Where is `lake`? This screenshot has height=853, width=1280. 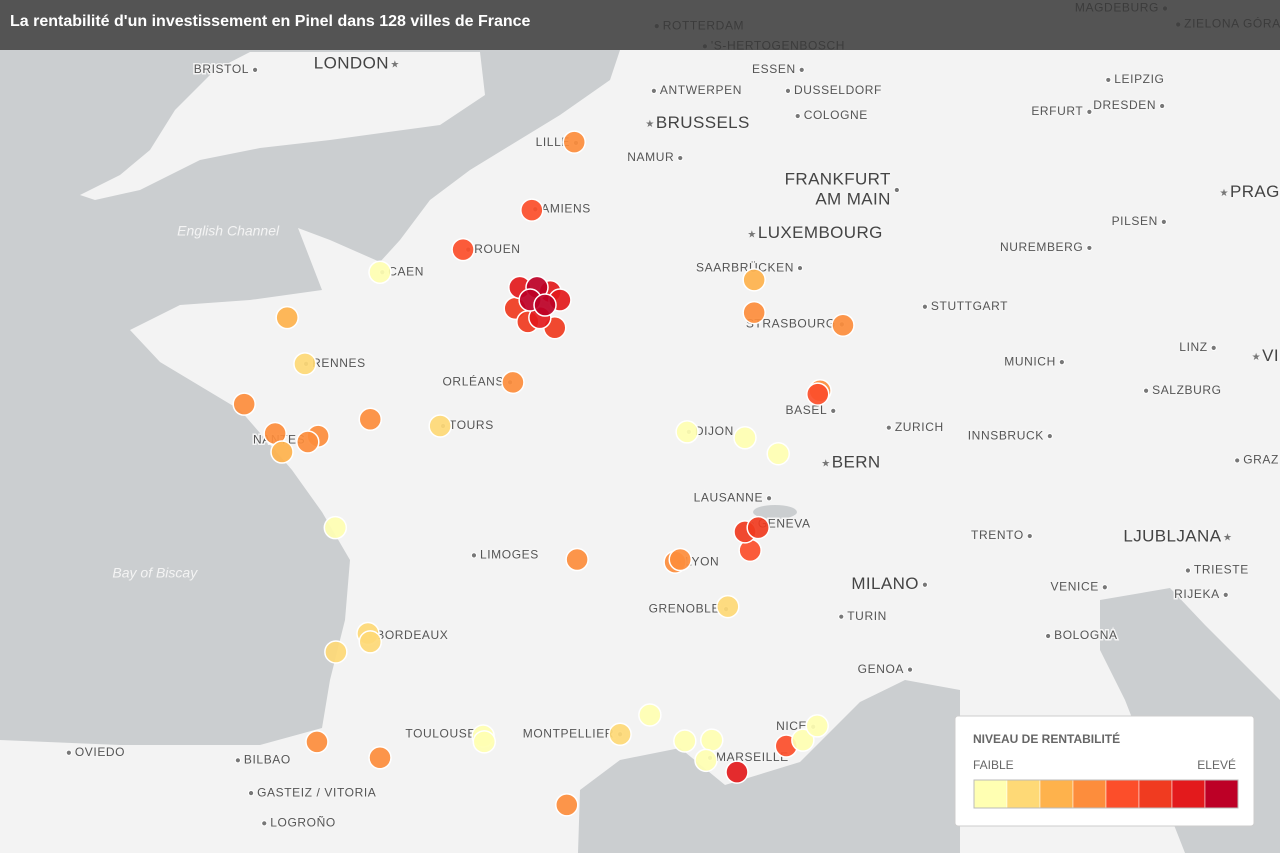 lake is located at coordinates (775, 512).